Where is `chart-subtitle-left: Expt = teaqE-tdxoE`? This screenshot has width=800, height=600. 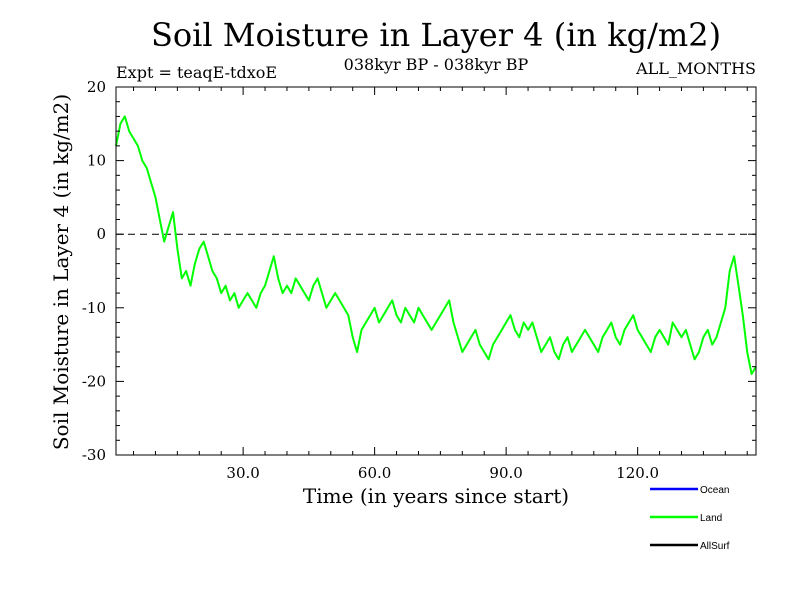 chart-subtitle-left: Expt = teaqE-tdxoE is located at coordinates (196, 72).